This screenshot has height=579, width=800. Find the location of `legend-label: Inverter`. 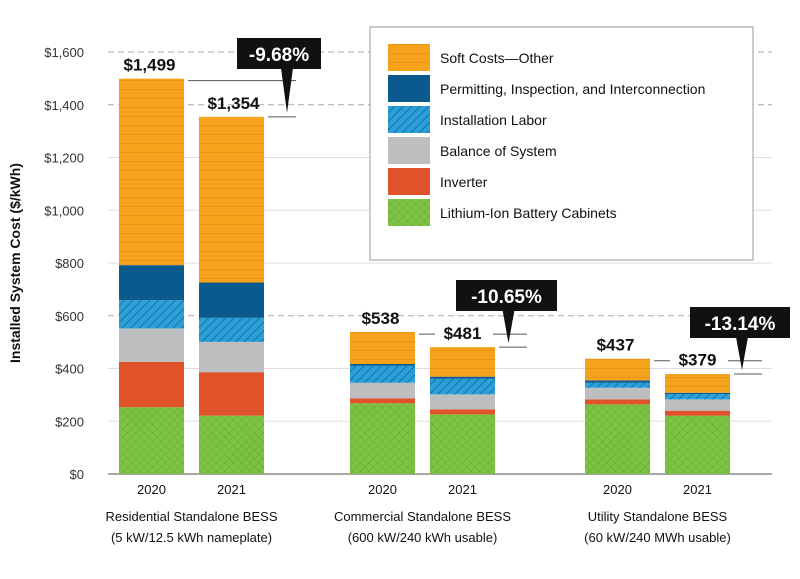

legend-label: Inverter is located at coordinates (464, 182).